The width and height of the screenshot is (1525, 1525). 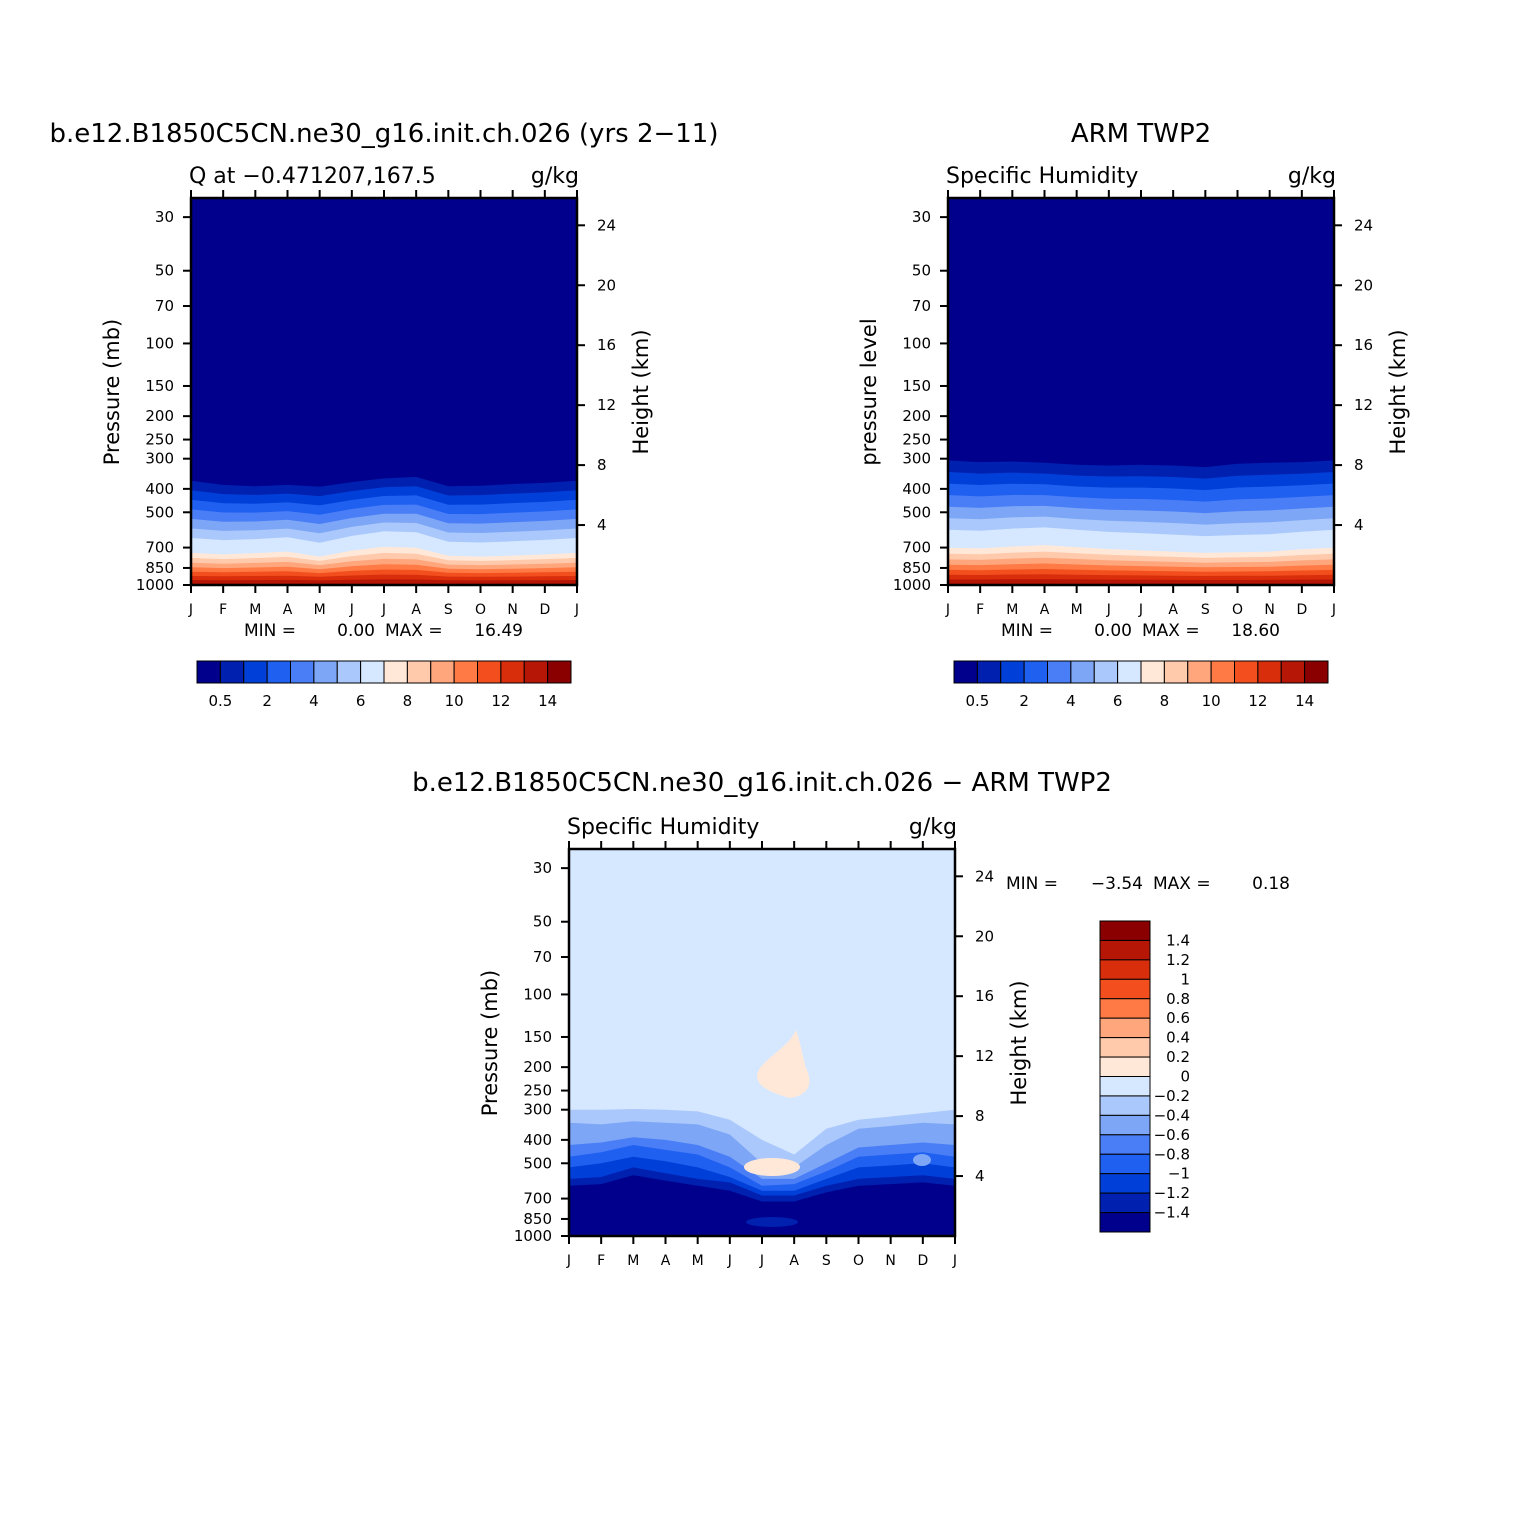 I want to click on colorbar-tick-label: 0, so click(x=1185, y=1077).